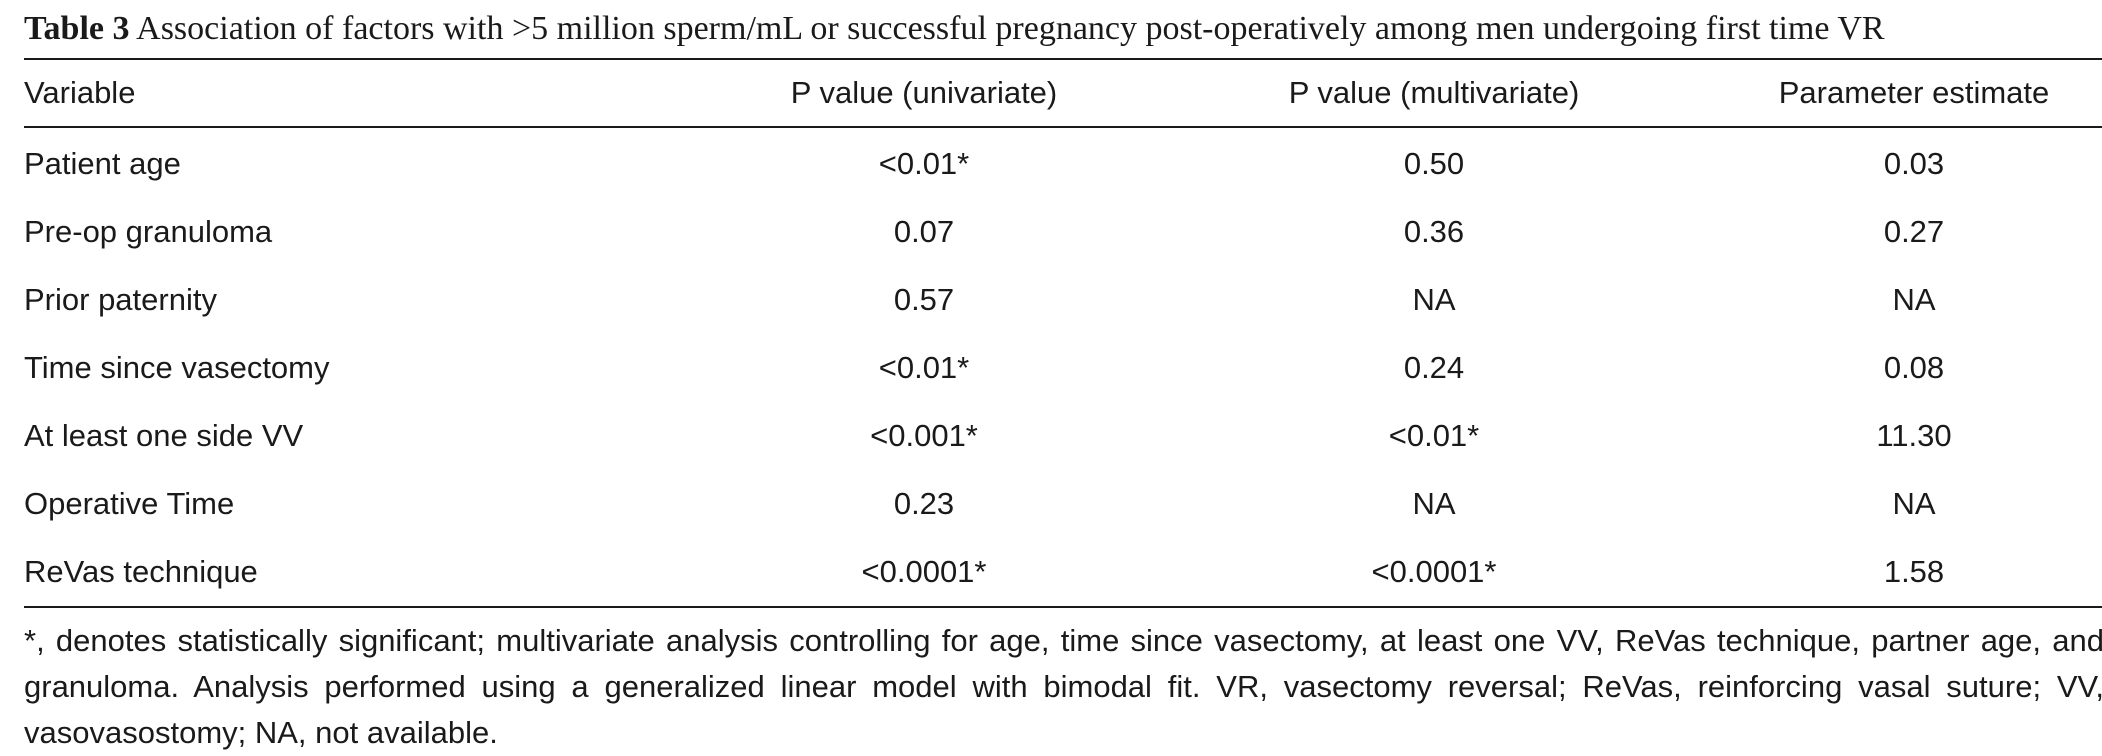 The width and height of the screenshot is (2102, 756). What do you see at coordinates (141, 571) in the screenshot?
I see `cell-variable: ReVas technique` at bounding box center [141, 571].